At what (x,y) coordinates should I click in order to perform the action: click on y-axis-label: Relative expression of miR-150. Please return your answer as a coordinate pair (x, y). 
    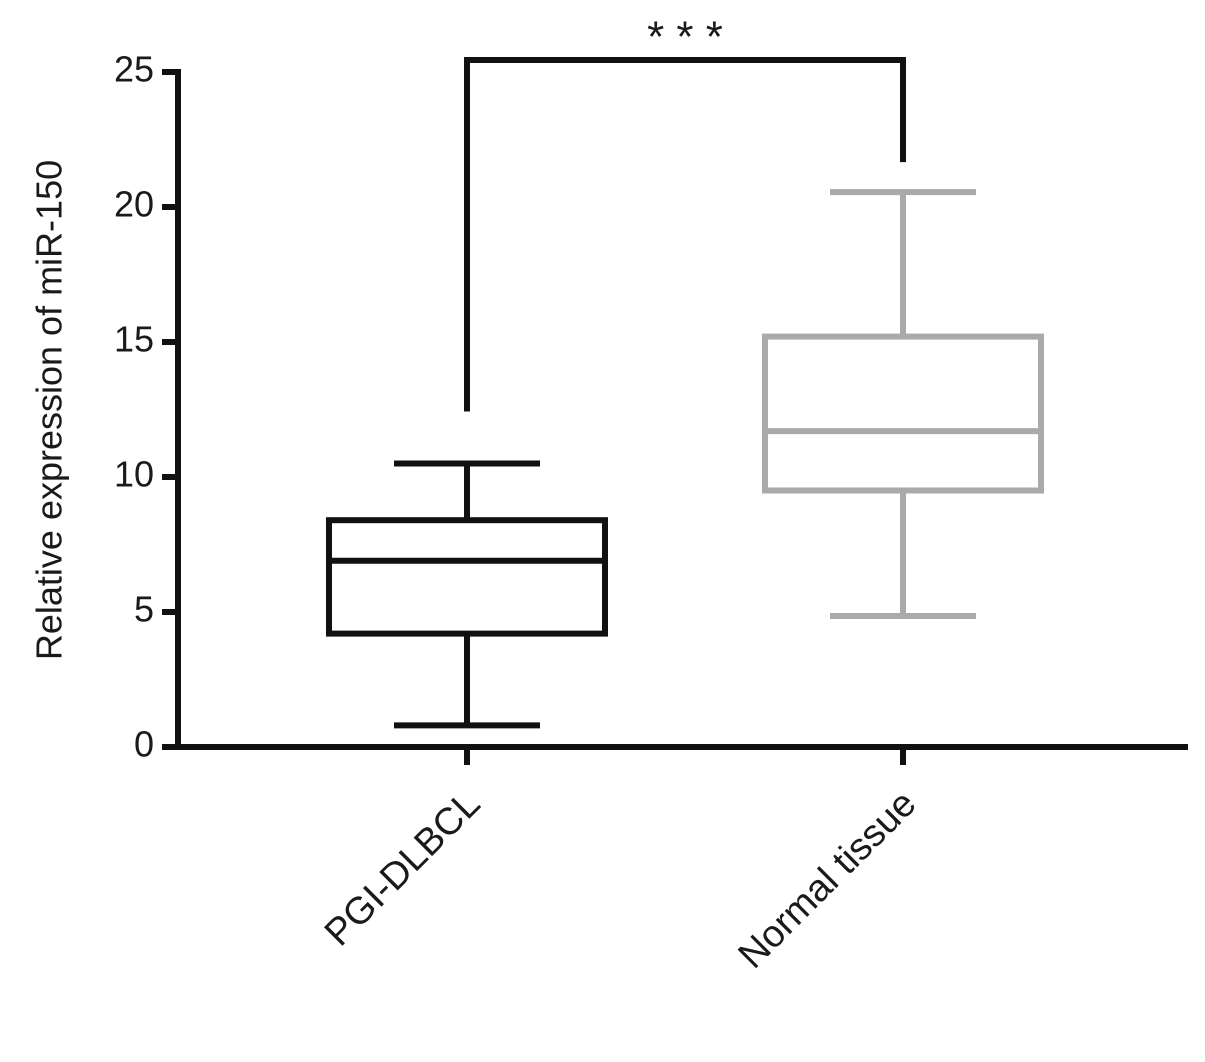
    Looking at the image, I should click on (49, 410).